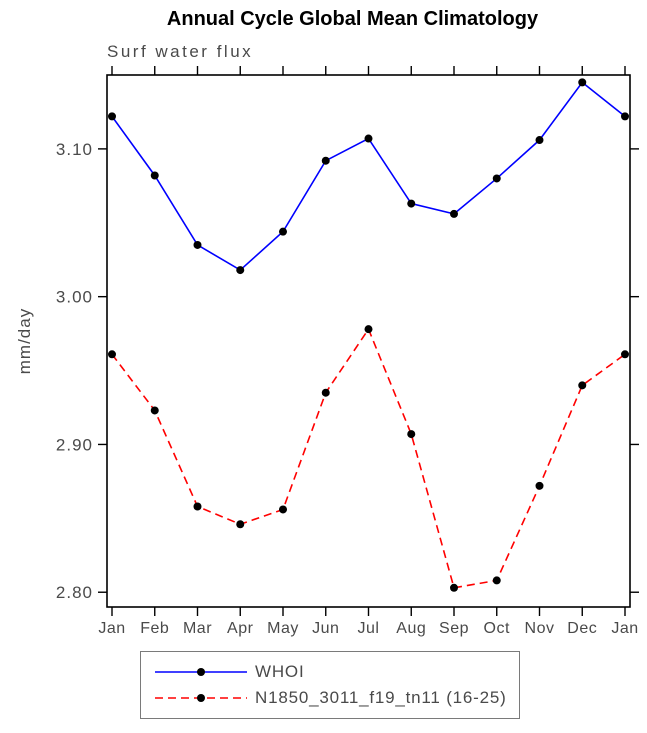 This screenshot has height=733, width=647. Describe the element at coordinates (582, 628) in the screenshot. I see `x-tick-label: Dec` at that location.